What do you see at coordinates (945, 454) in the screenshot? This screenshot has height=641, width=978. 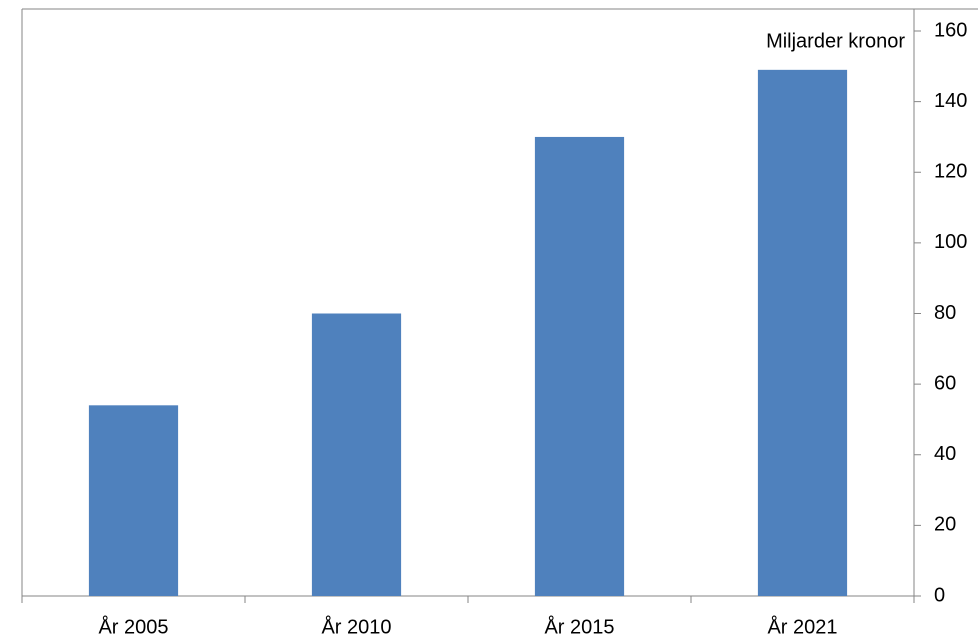 I see `y-tick-label: 40` at bounding box center [945, 454].